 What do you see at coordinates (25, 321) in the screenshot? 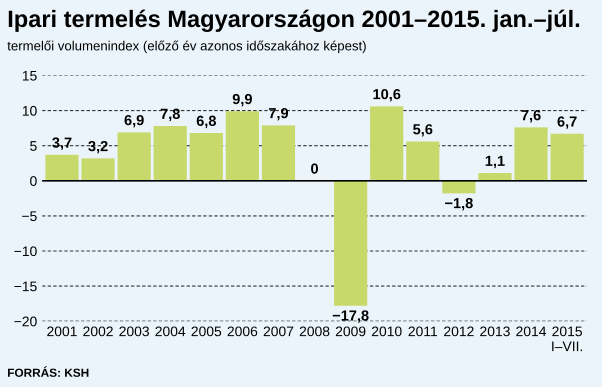
I see `y-tick-label: −20` at bounding box center [25, 321].